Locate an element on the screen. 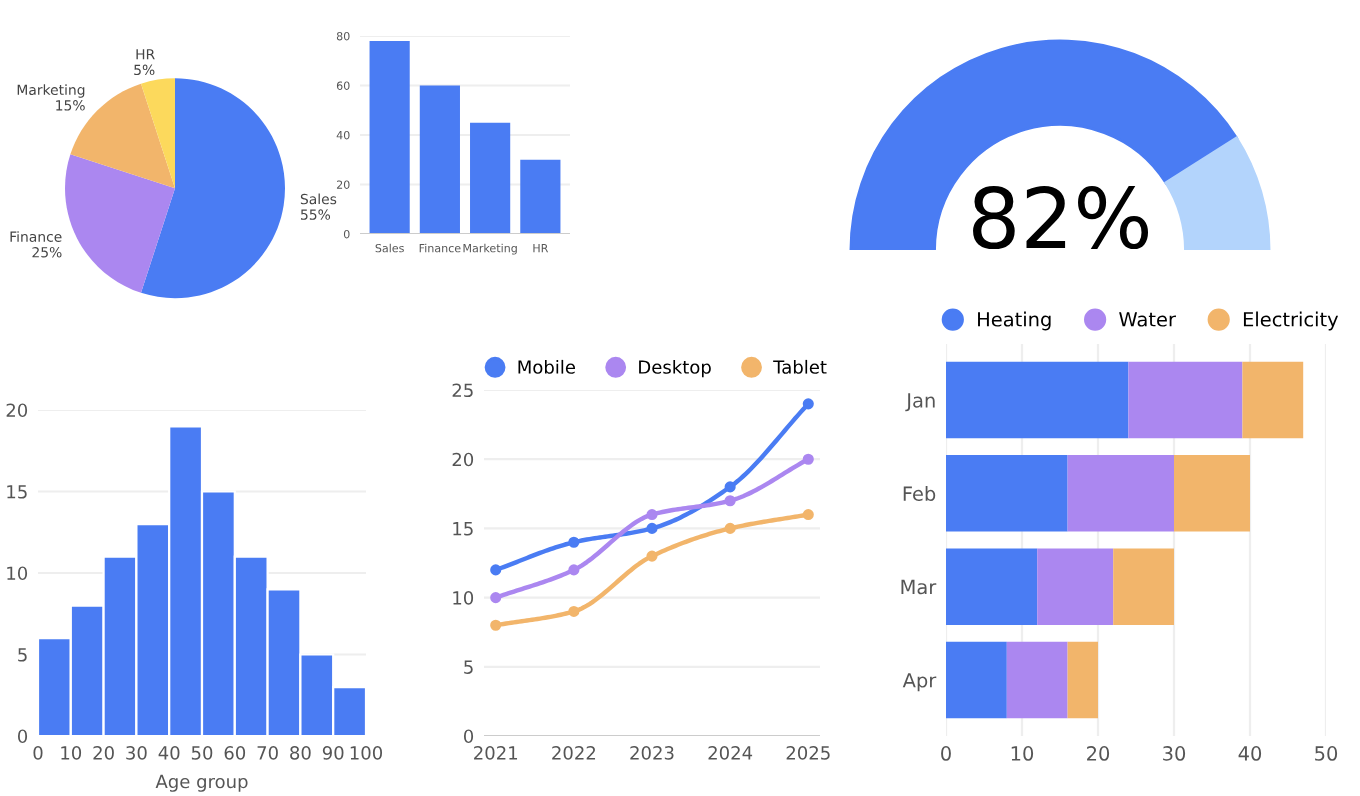 The width and height of the screenshot is (1360, 796). x-tick-label: 2025 is located at coordinates (808, 753).